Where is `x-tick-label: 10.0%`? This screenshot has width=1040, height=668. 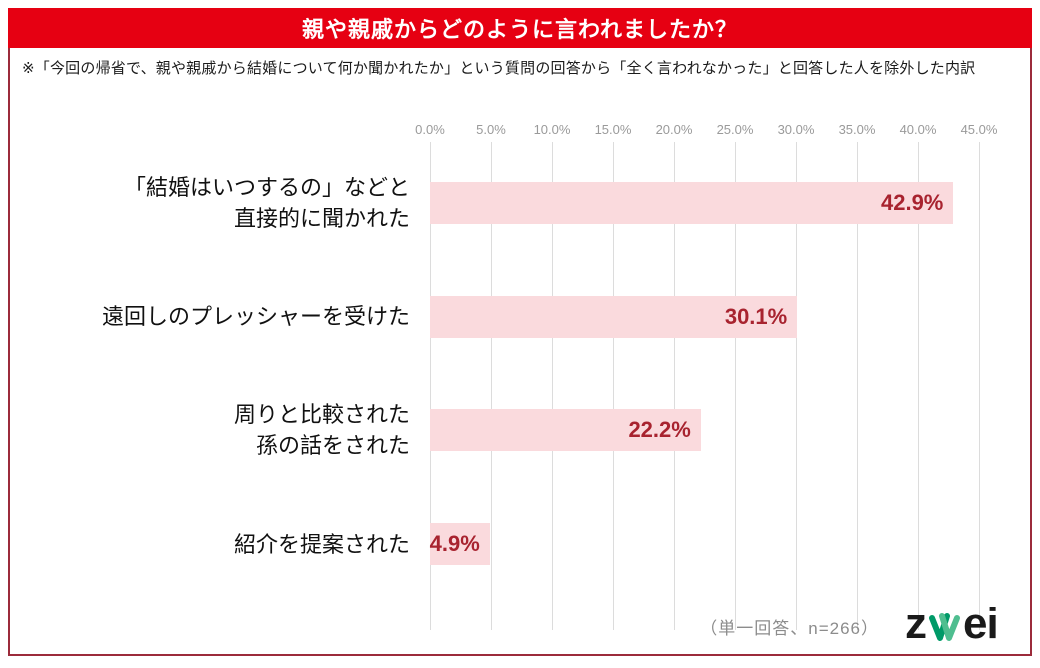 x-tick-label: 10.0% is located at coordinates (552, 129).